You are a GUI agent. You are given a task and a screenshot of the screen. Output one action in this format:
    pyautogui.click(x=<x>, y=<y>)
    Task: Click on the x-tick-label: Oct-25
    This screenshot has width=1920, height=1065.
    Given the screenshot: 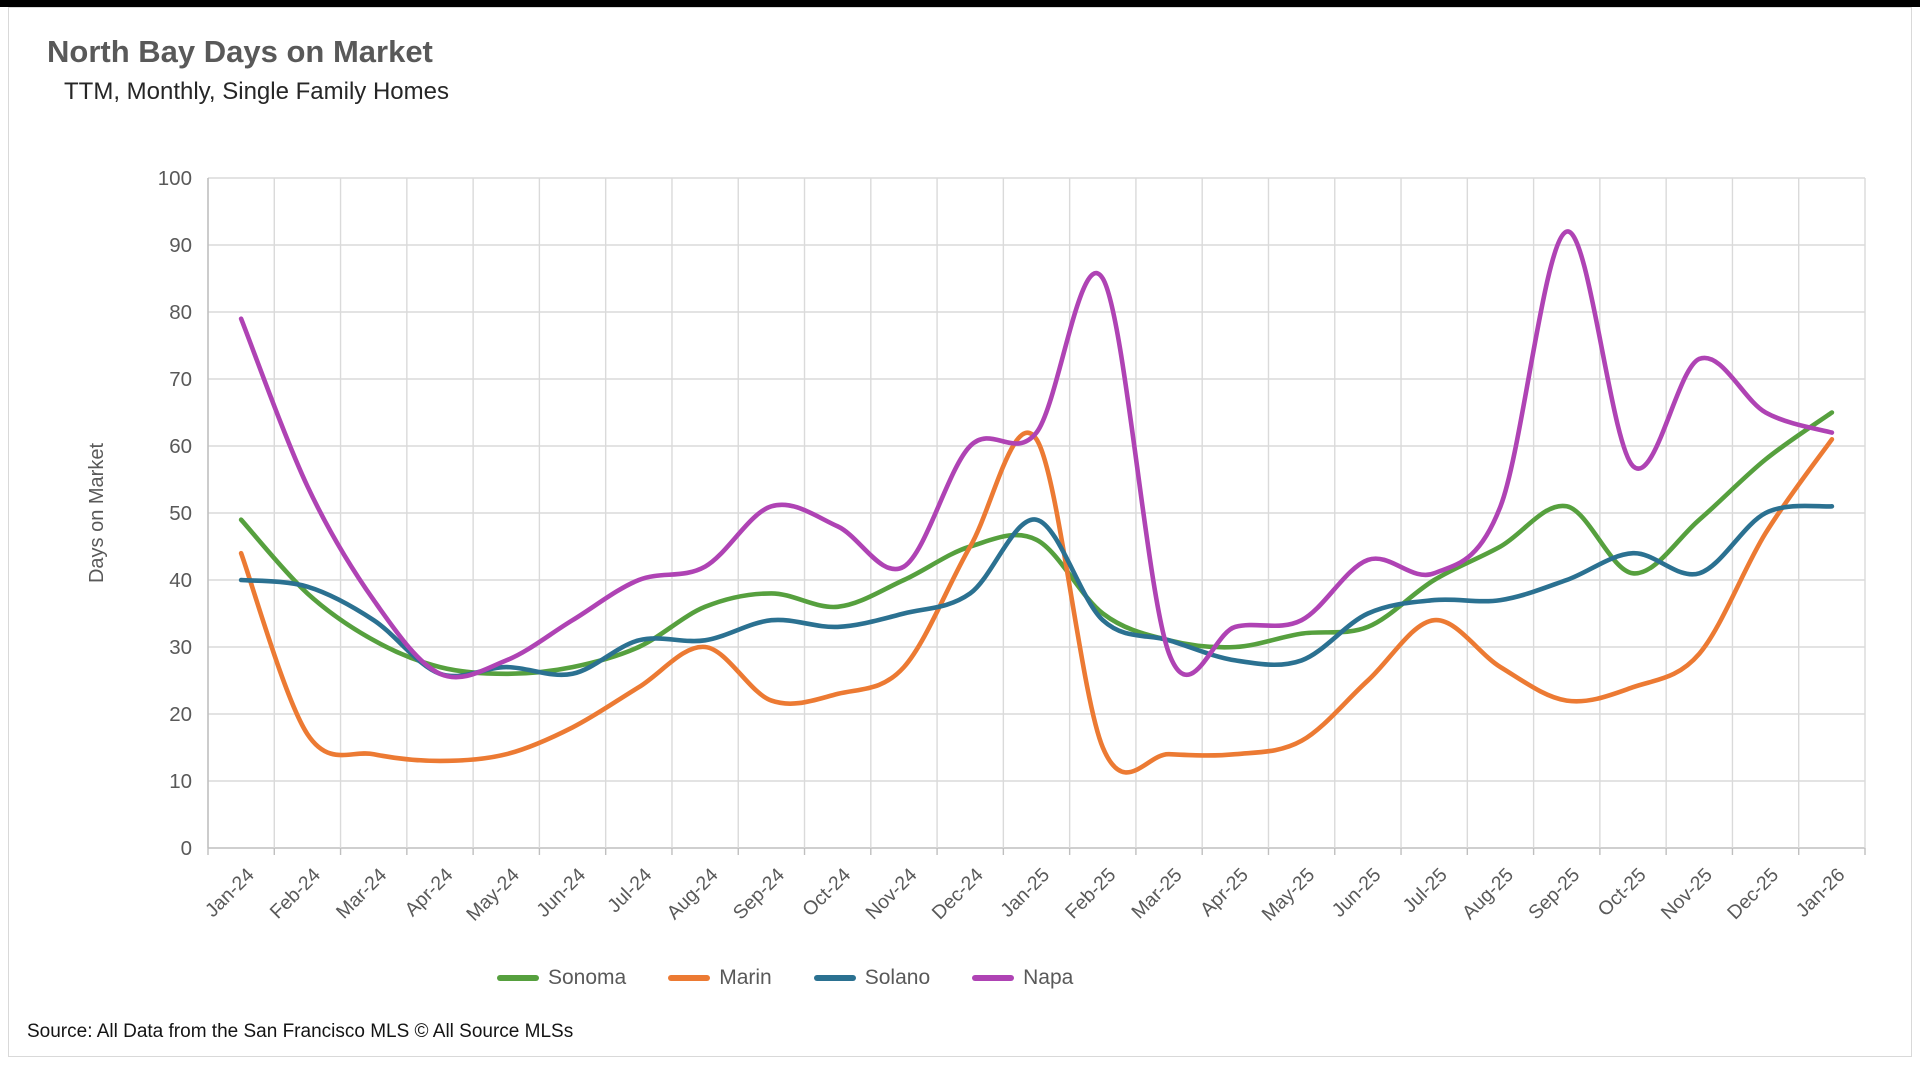 What is the action you would take?
    pyautogui.click(x=1622, y=892)
    